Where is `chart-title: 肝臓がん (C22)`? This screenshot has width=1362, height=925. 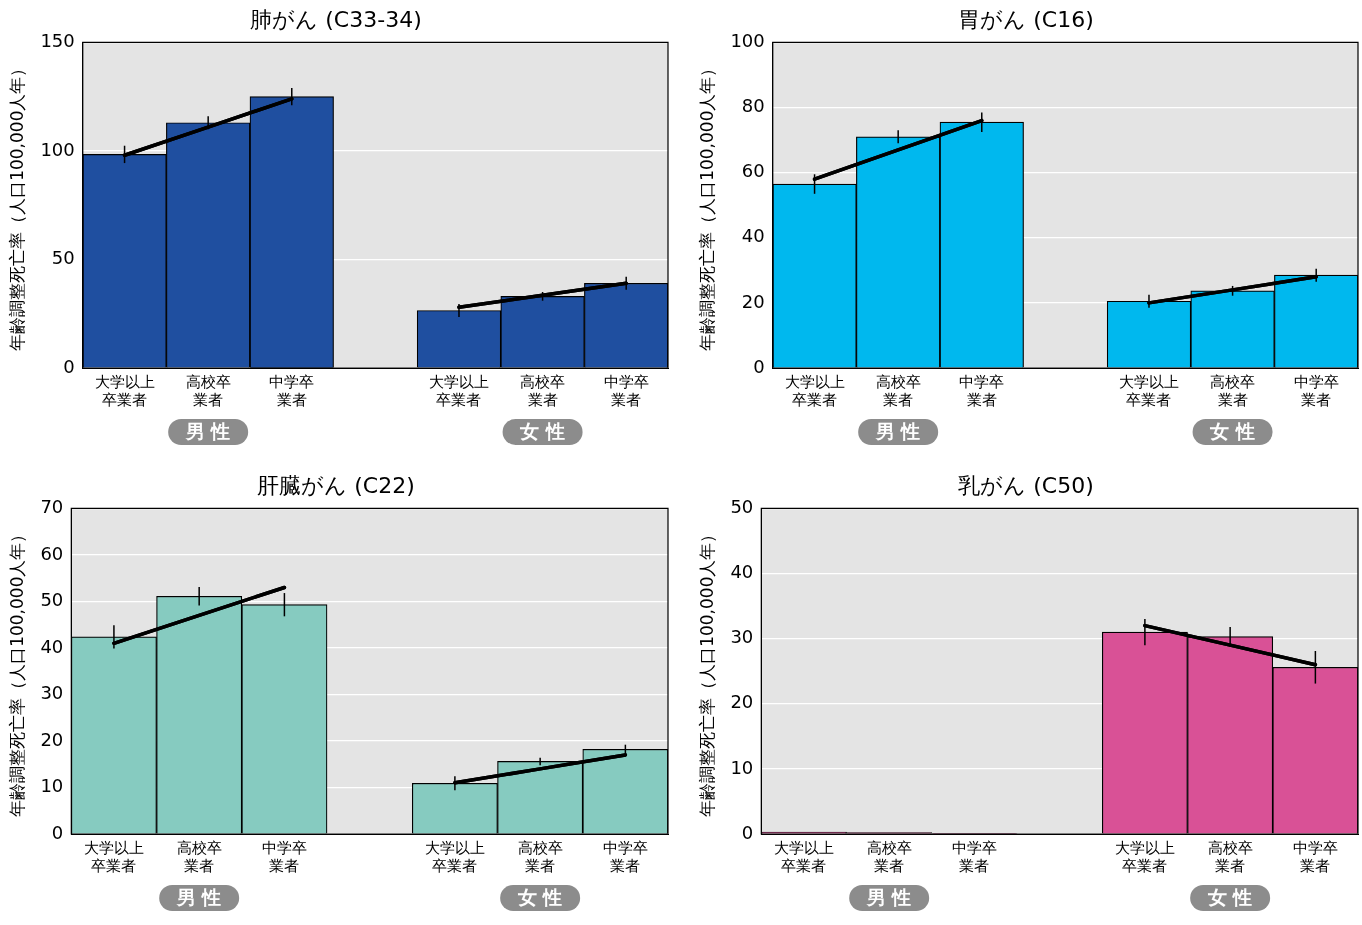 chart-title: 肝臓がん (C22) is located at coordinates (336, 485).